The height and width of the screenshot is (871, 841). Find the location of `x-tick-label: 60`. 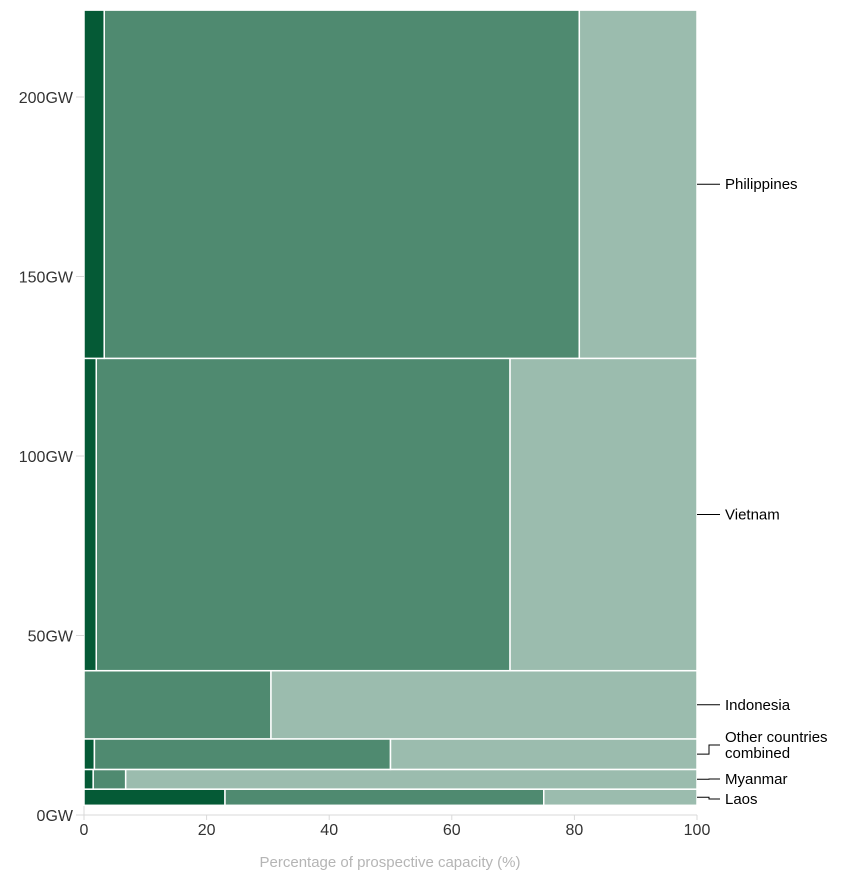

x-tick-label: 60 is located at coordinates (452, 830).